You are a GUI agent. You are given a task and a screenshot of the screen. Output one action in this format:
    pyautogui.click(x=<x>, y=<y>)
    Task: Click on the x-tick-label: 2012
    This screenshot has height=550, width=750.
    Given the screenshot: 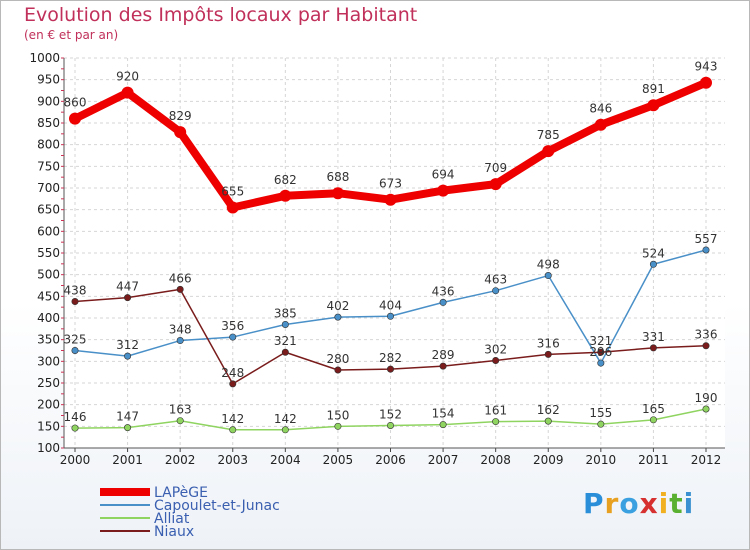 What is the action you would take?
    pyautogui.click(x=706, y=460)
    